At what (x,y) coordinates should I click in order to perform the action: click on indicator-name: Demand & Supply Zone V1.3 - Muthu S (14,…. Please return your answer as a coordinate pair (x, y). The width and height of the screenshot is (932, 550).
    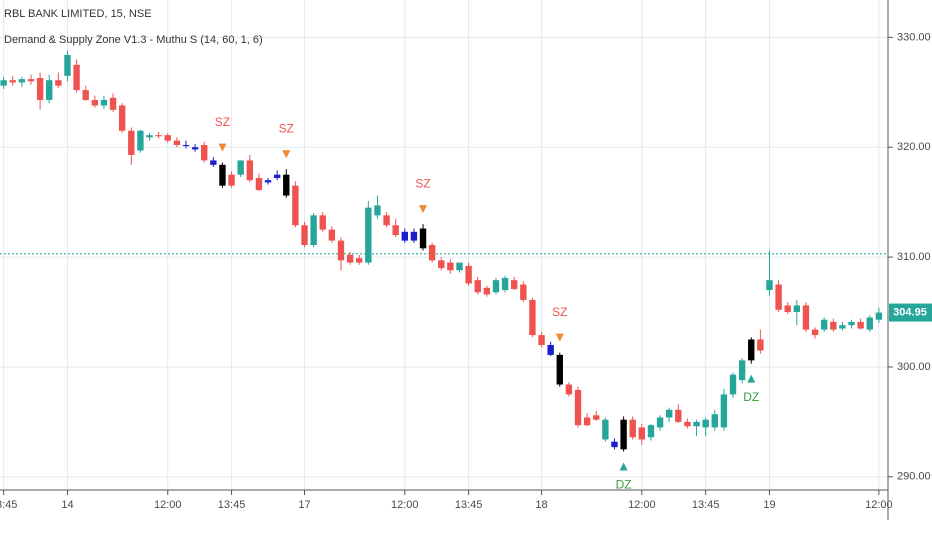
    Looking at the image, I should click on (133, 40).